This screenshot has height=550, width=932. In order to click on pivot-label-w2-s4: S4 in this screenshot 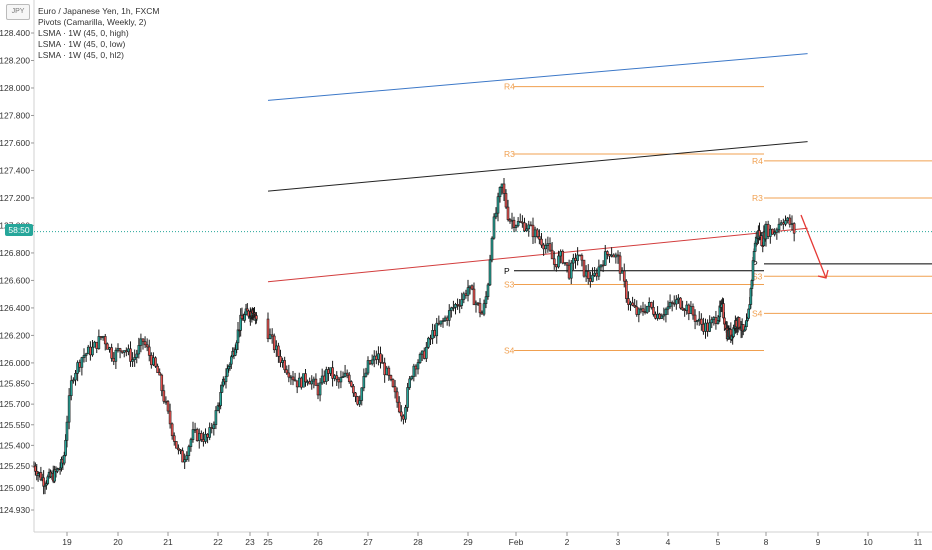, I will do `click(757, 313)`.